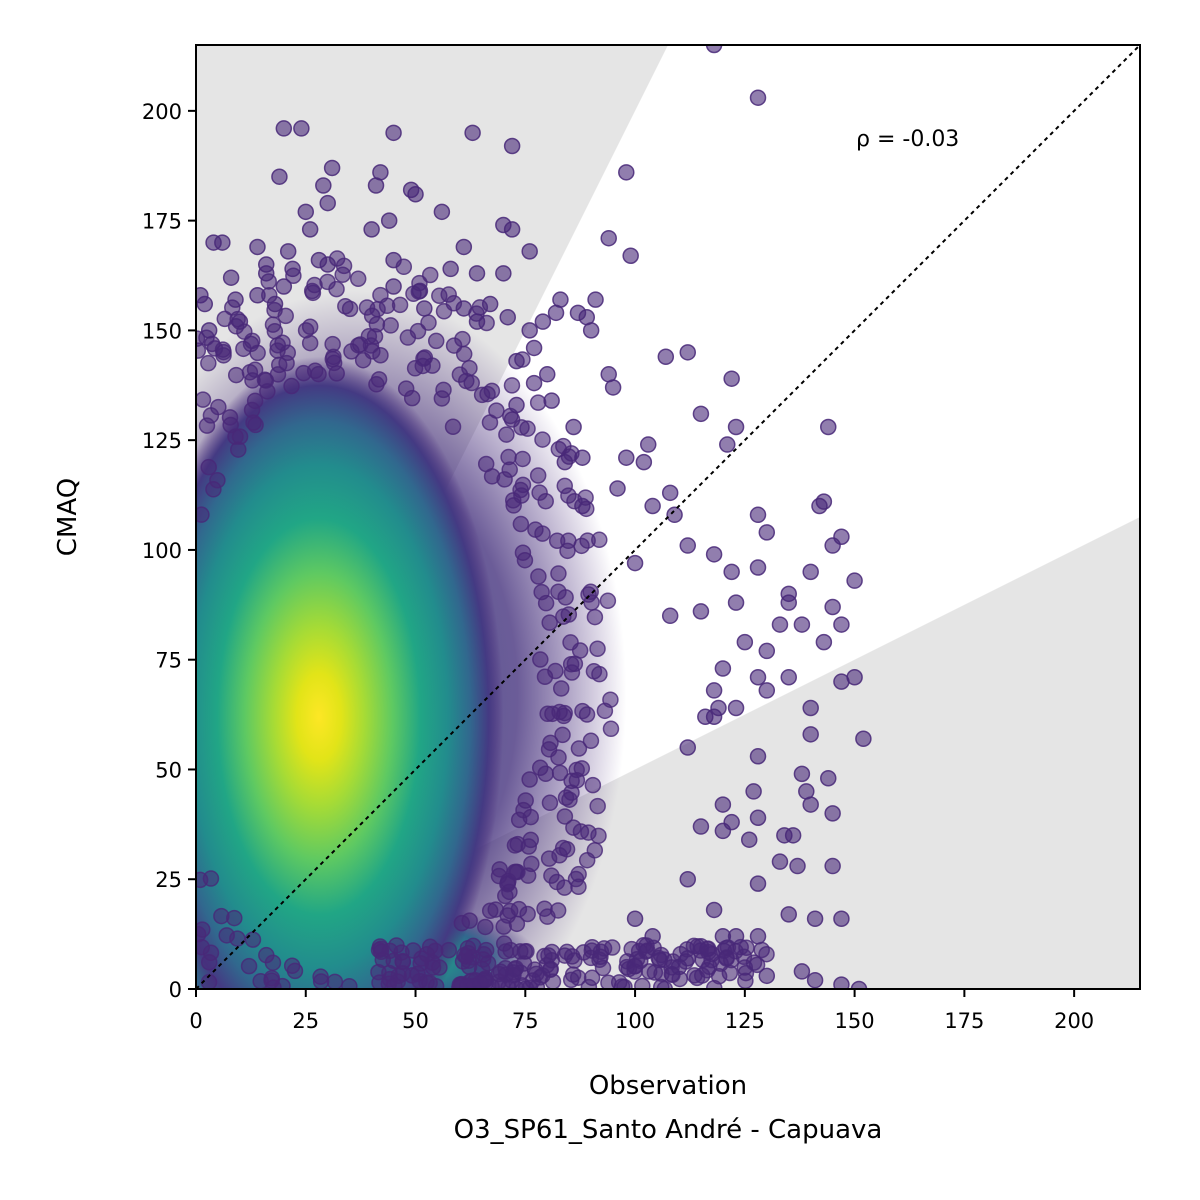 This screenshot has width=1200, height=1200. What do you see at coordinates (162, 112) in the screenshot?
I see `y-tick-label: 200` at bounding box center [162, 112].